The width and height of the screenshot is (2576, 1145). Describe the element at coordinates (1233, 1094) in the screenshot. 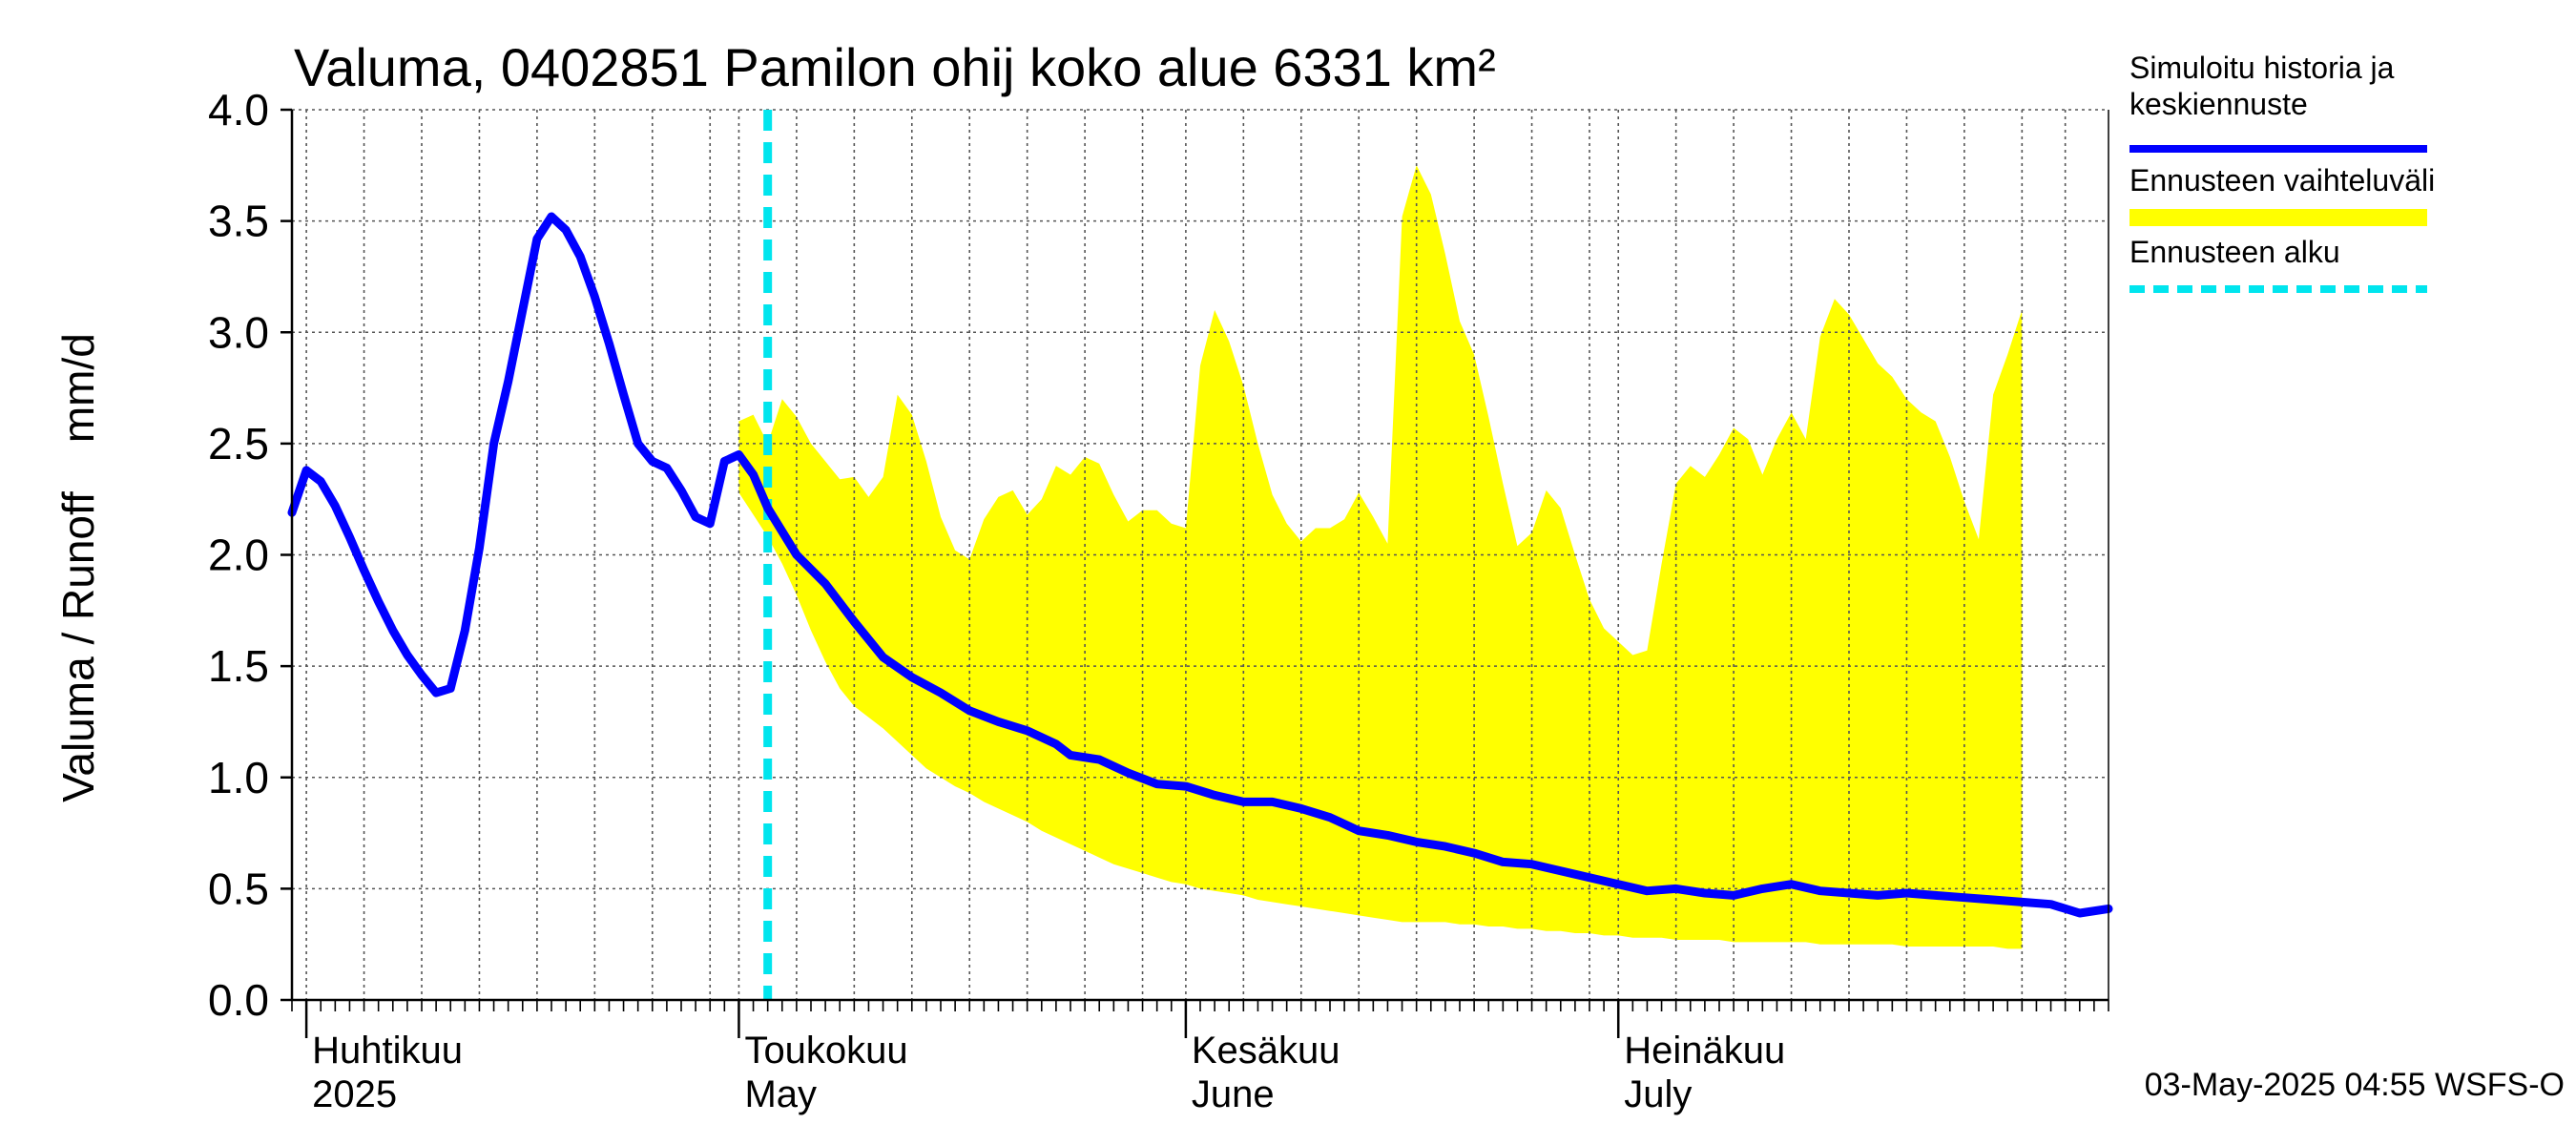

I see `month-label-en: June` at that location.